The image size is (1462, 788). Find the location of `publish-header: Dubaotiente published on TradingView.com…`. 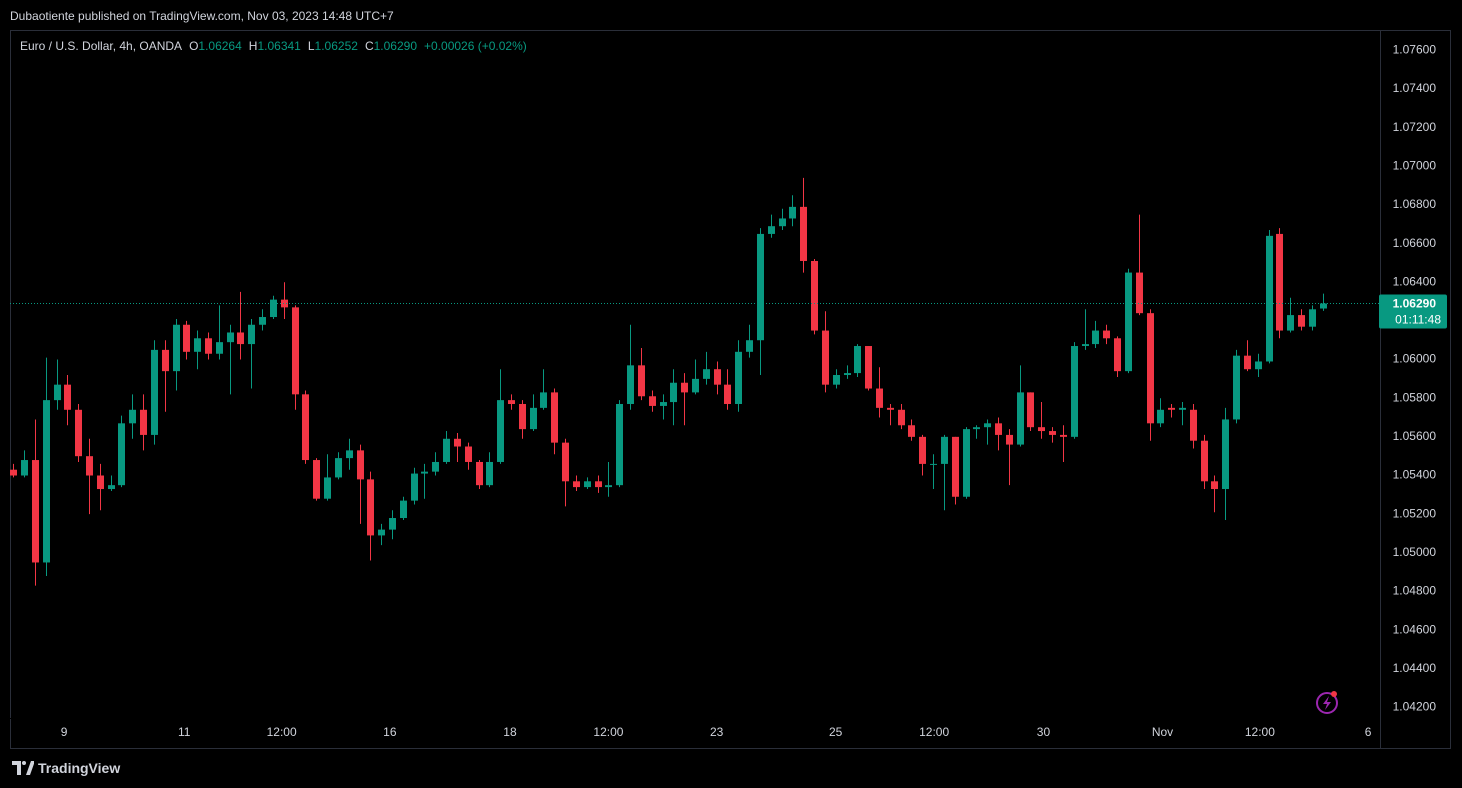

publish-header: Dubaotiente published on TradingView.com… is located at coordinates (202, 16).